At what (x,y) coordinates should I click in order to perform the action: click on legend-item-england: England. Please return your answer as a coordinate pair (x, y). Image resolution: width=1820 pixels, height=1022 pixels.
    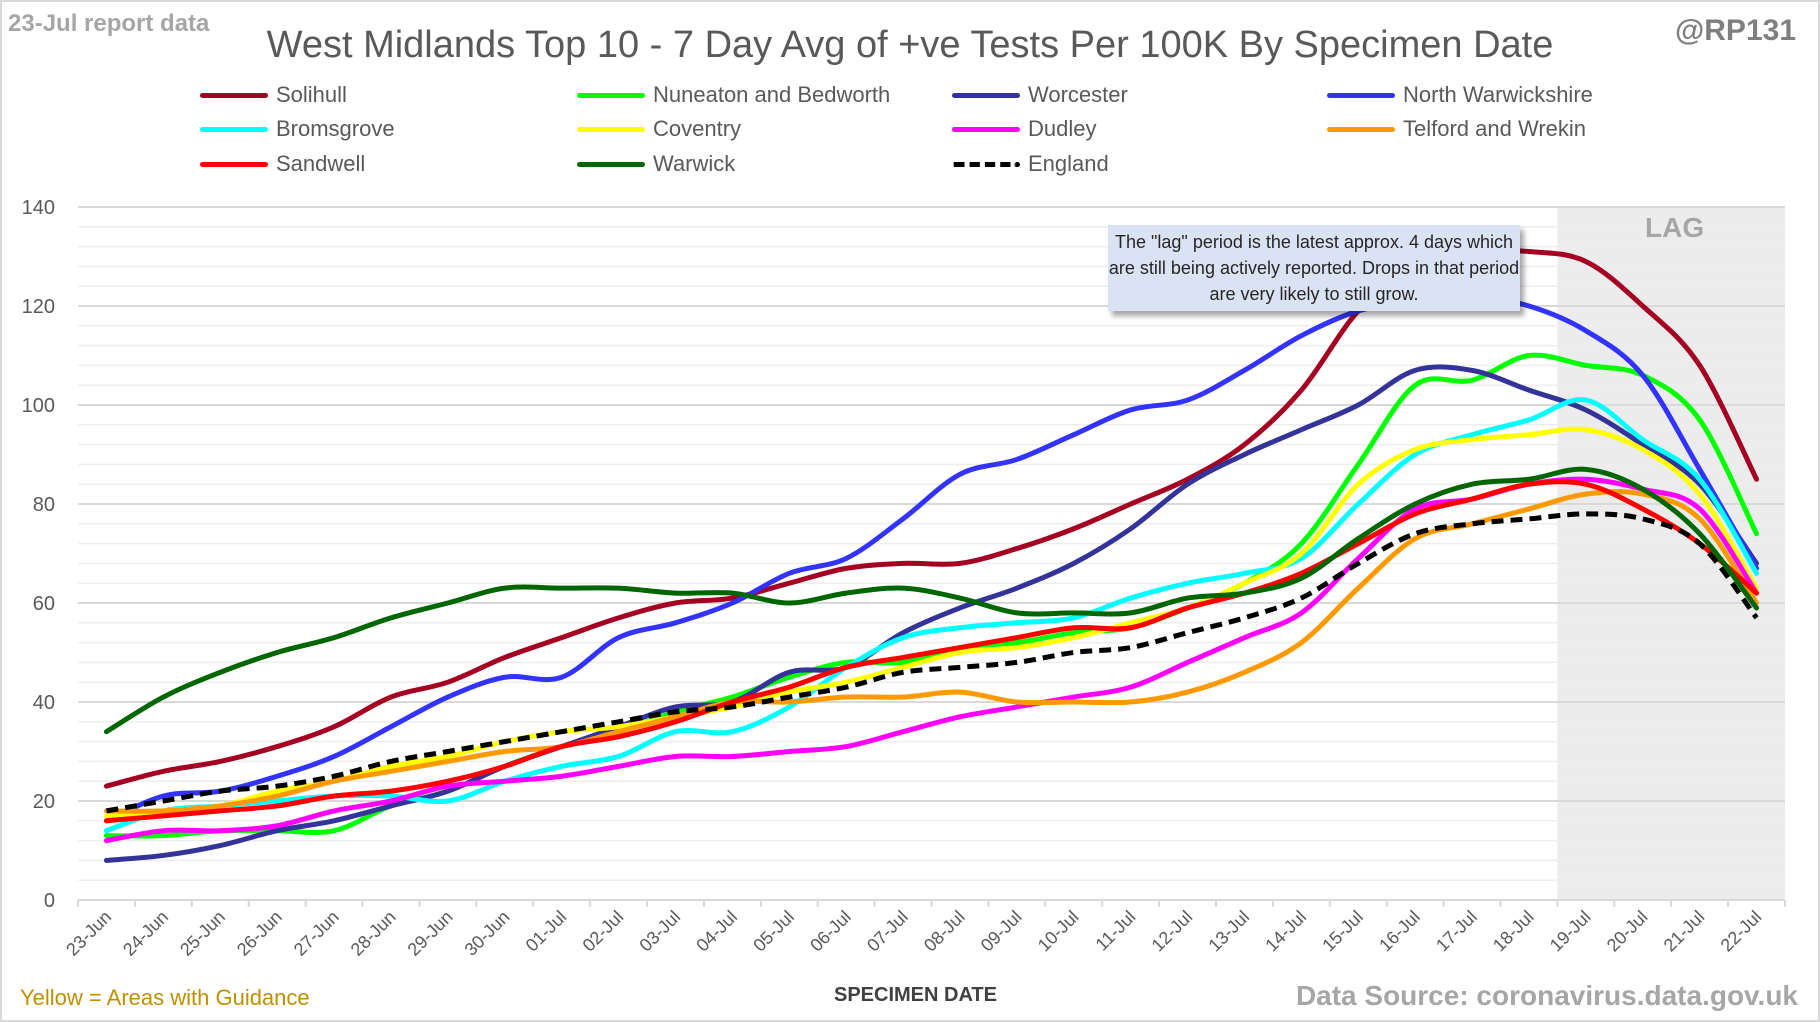
    Looking at the image, I should click on (1030, 164).